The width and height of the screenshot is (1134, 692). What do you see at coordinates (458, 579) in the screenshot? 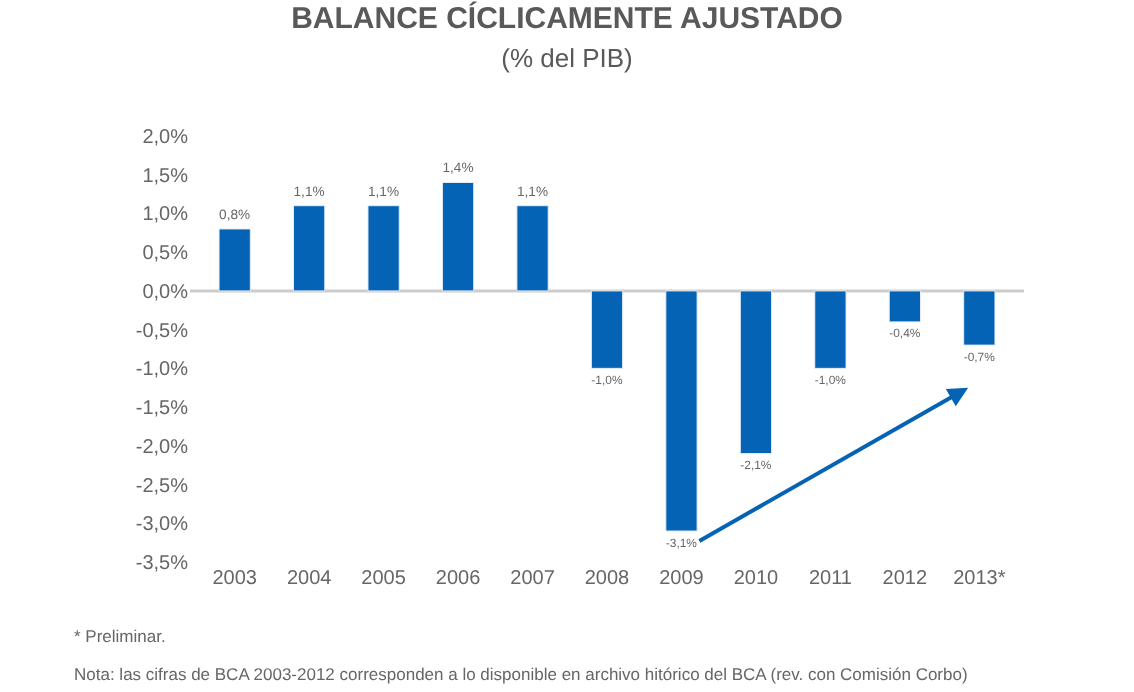
I see `x-tick-label: 2006` at bounding box center [458, 579].